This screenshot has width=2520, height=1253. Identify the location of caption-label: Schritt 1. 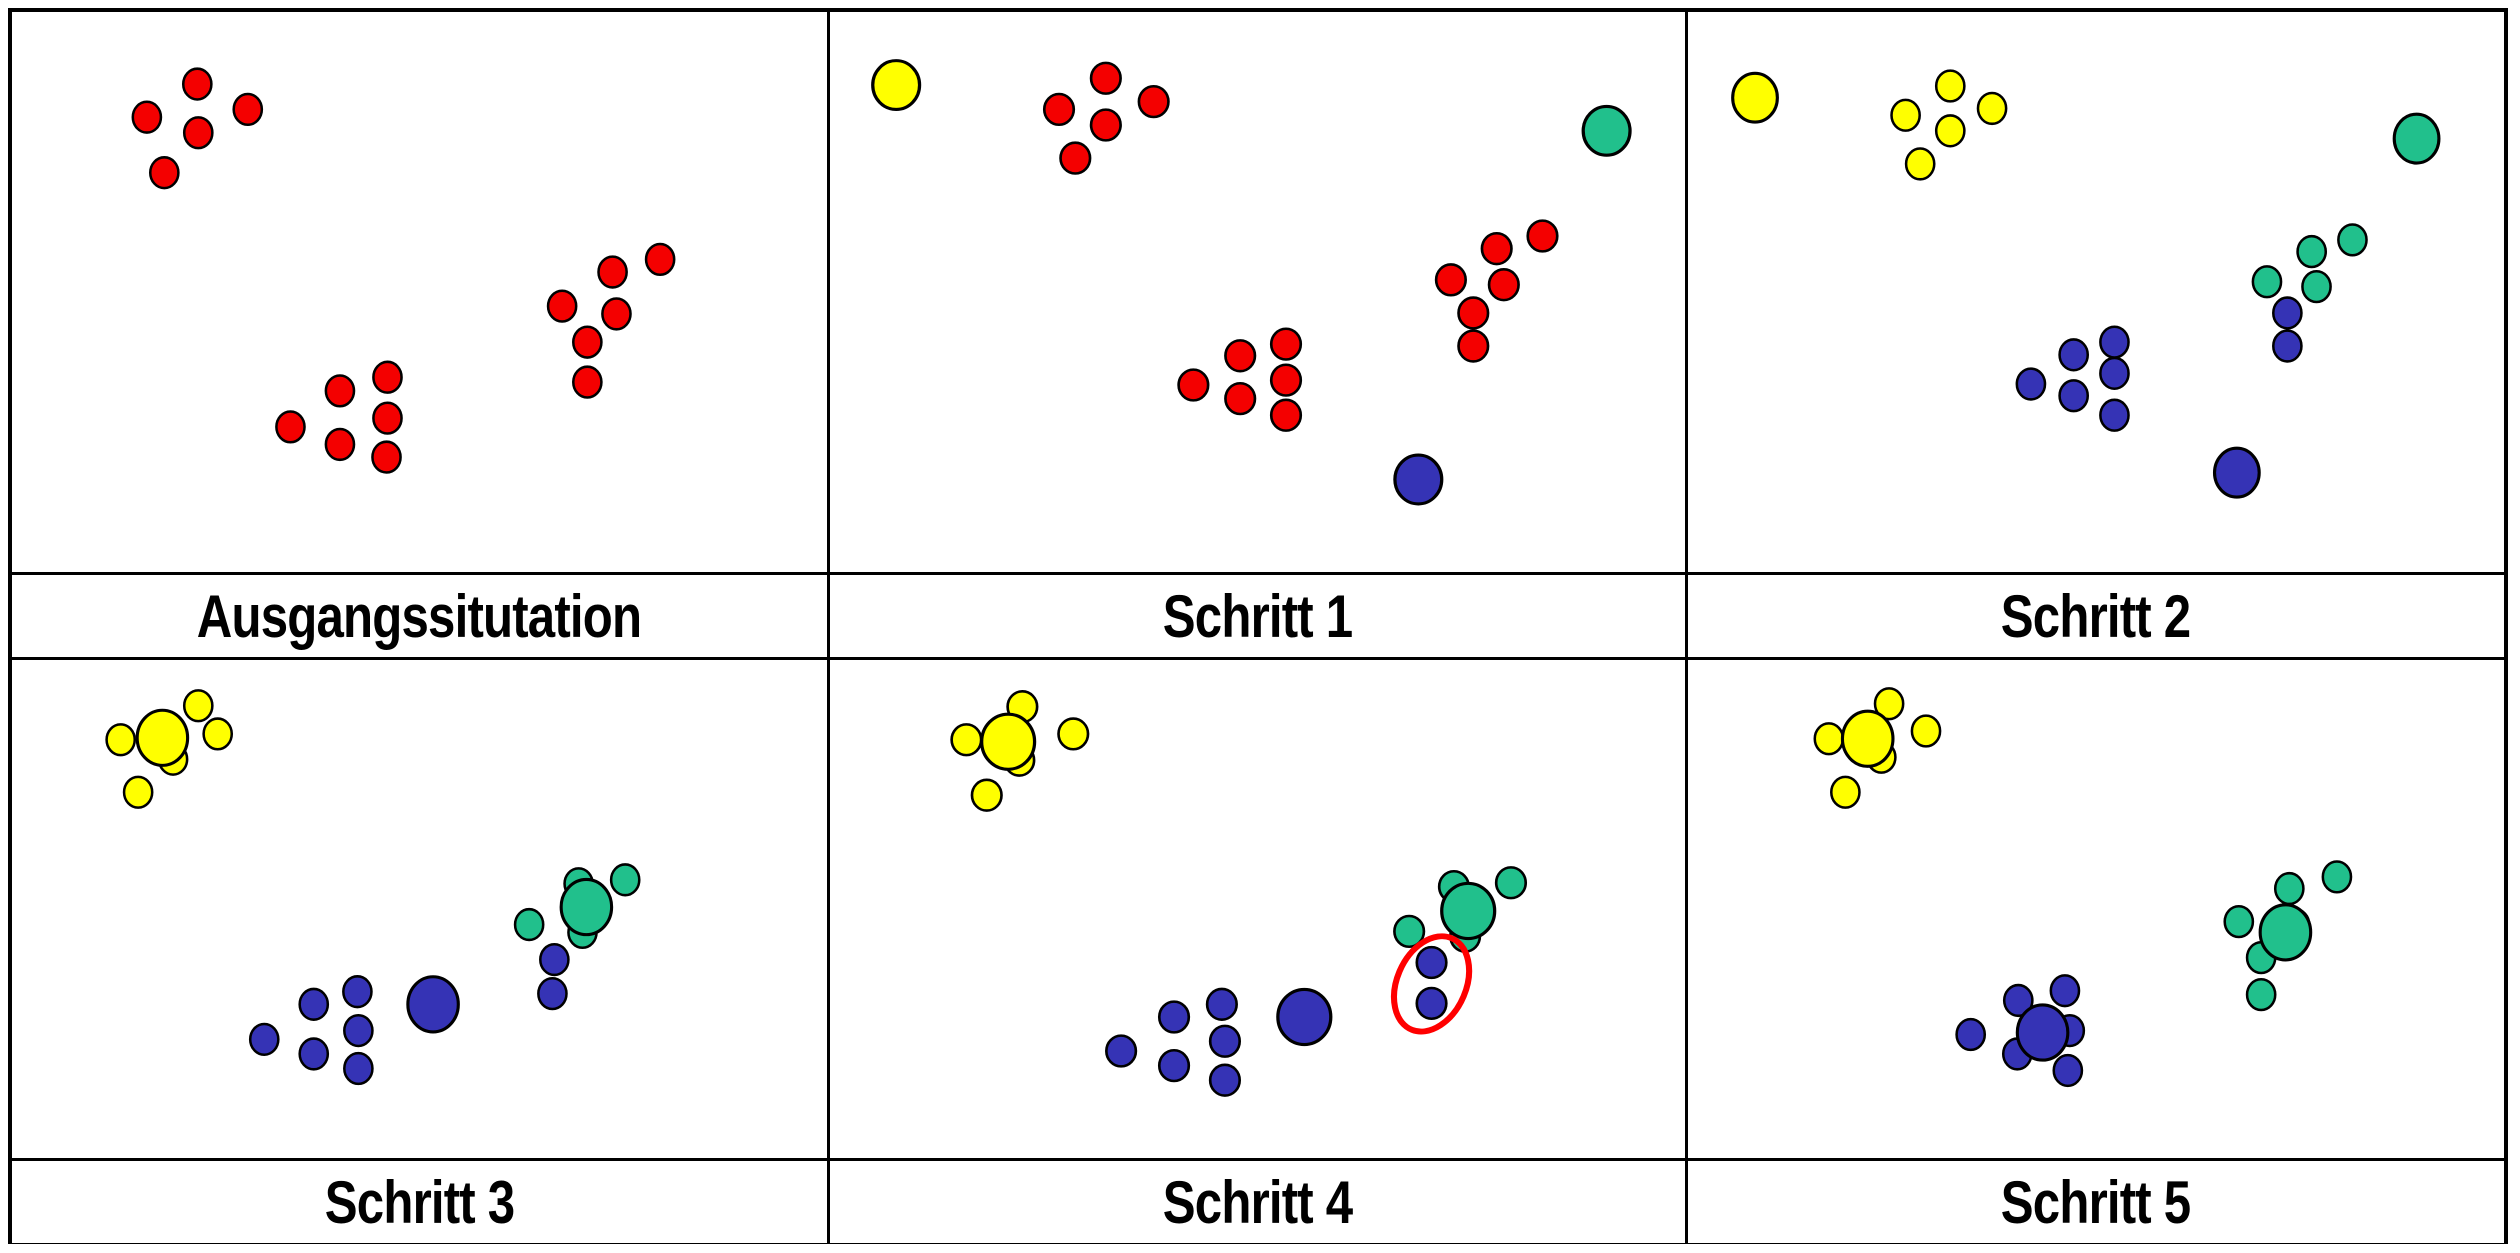
(1257, 616).